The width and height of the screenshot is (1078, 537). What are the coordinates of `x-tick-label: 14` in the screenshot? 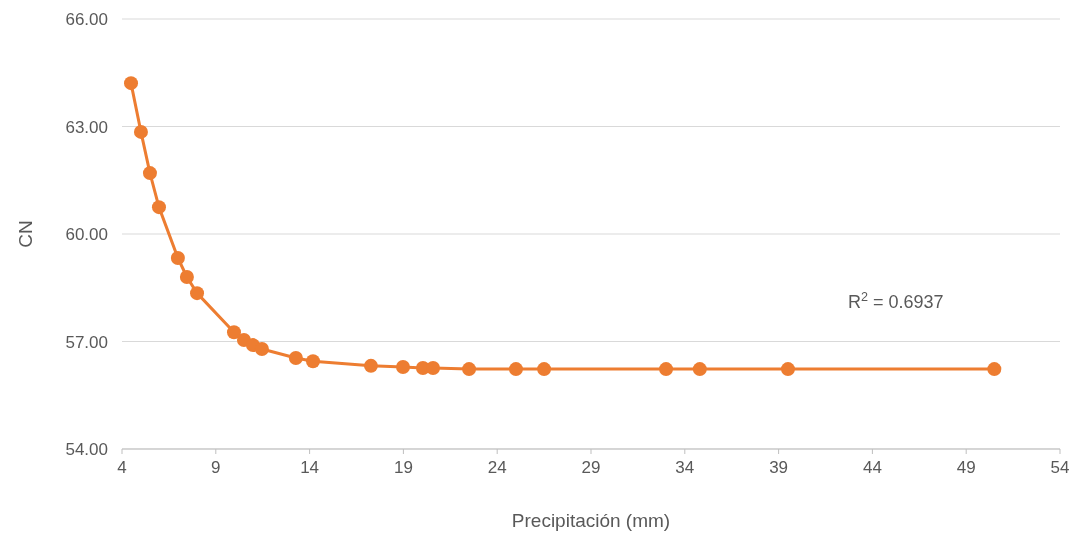 It's located at (310, 467).